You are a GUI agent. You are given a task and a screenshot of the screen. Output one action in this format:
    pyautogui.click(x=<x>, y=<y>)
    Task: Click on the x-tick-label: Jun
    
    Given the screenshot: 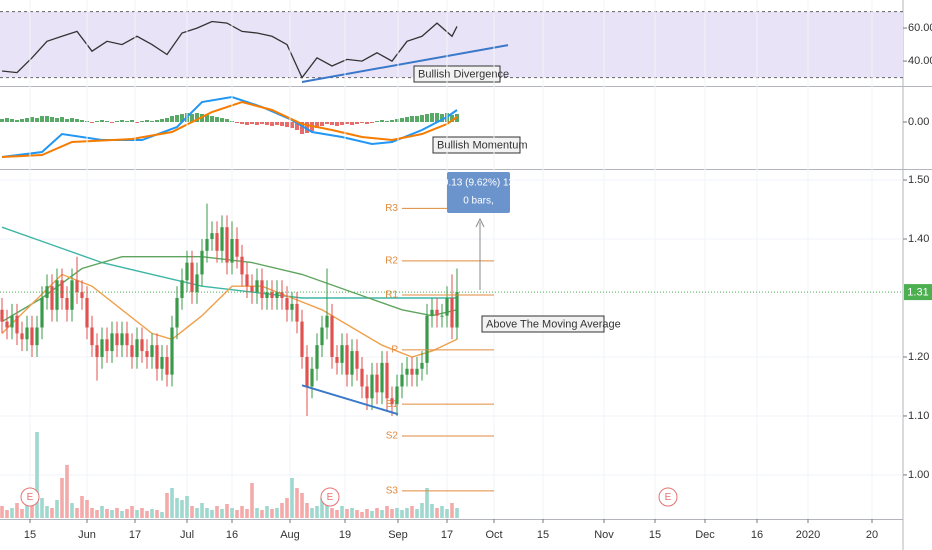 What is the action you would take?
    pyautogui.click(x=87, y=535)
    